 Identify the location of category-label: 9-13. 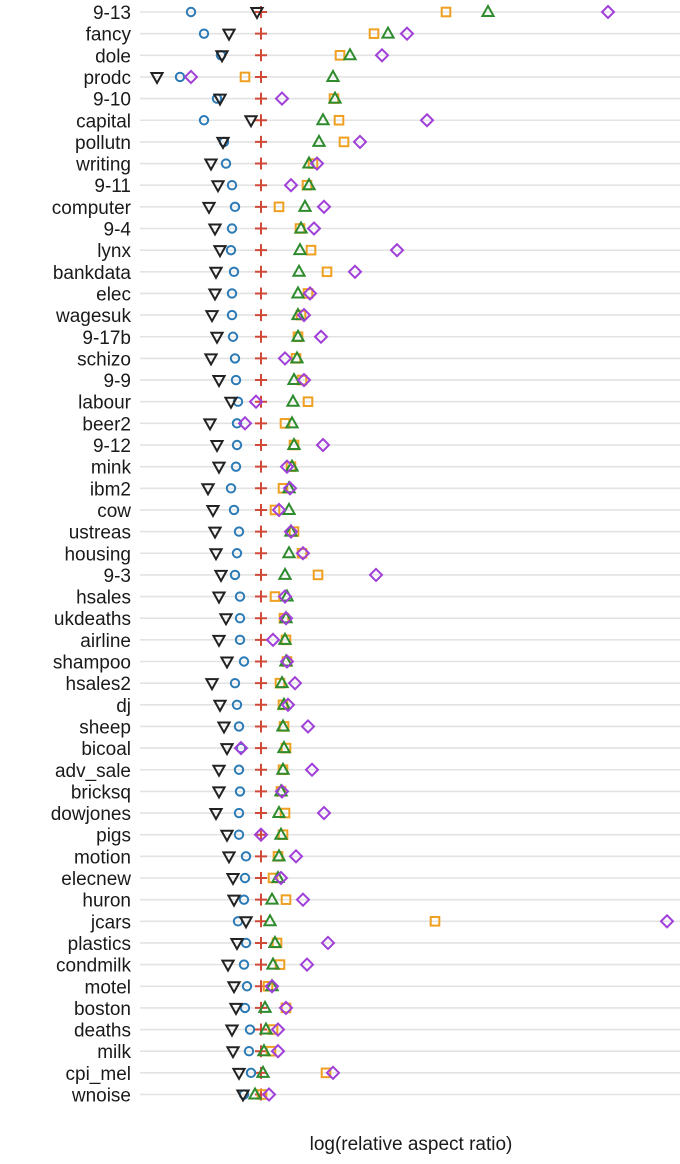
(112, 13).